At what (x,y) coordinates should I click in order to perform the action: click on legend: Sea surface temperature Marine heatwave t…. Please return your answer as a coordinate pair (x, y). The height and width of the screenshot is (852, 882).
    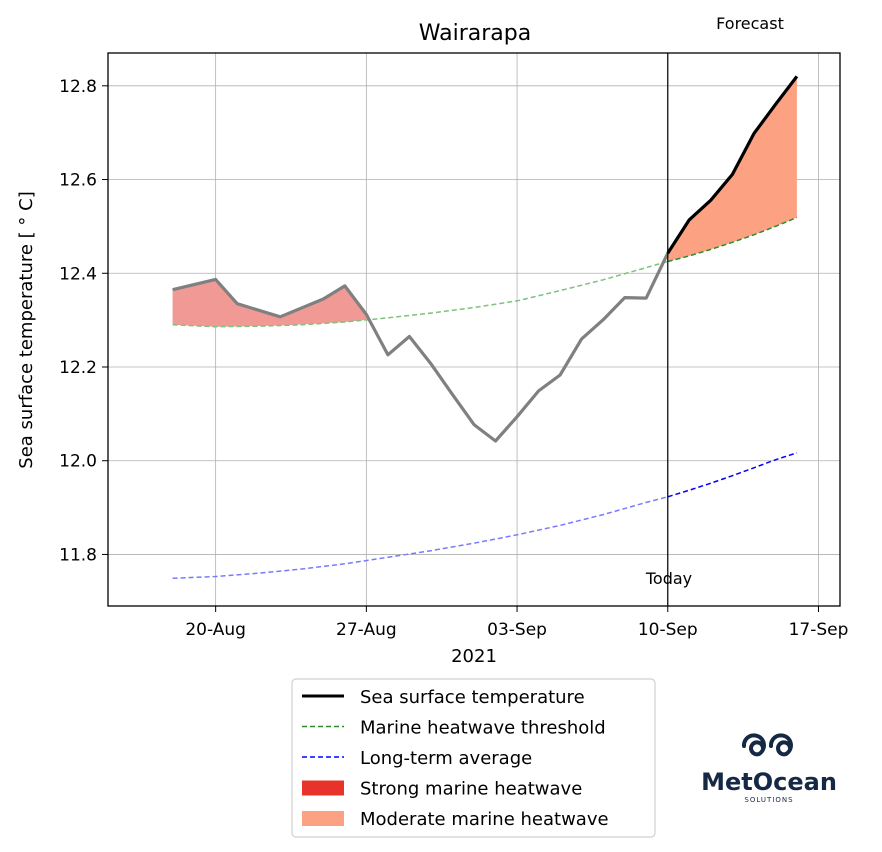
    Looking at the image, I should click on (473, 758).